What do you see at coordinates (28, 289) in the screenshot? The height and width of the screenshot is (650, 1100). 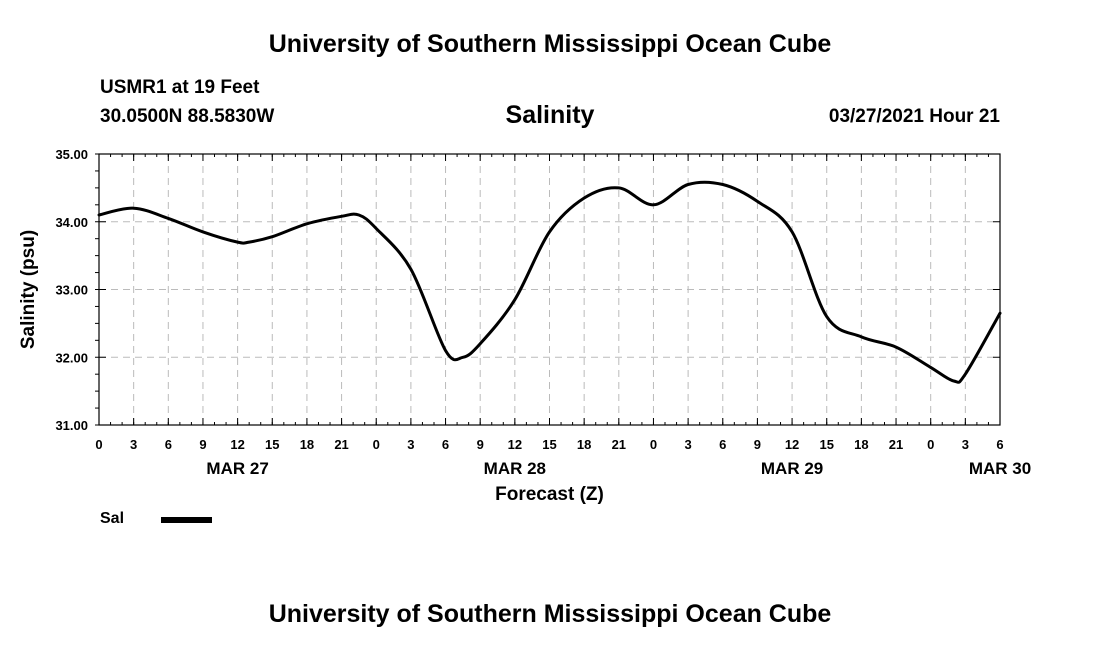 I see `y-axis-title: Salinity (psu)` at bounding box center [28, 289].